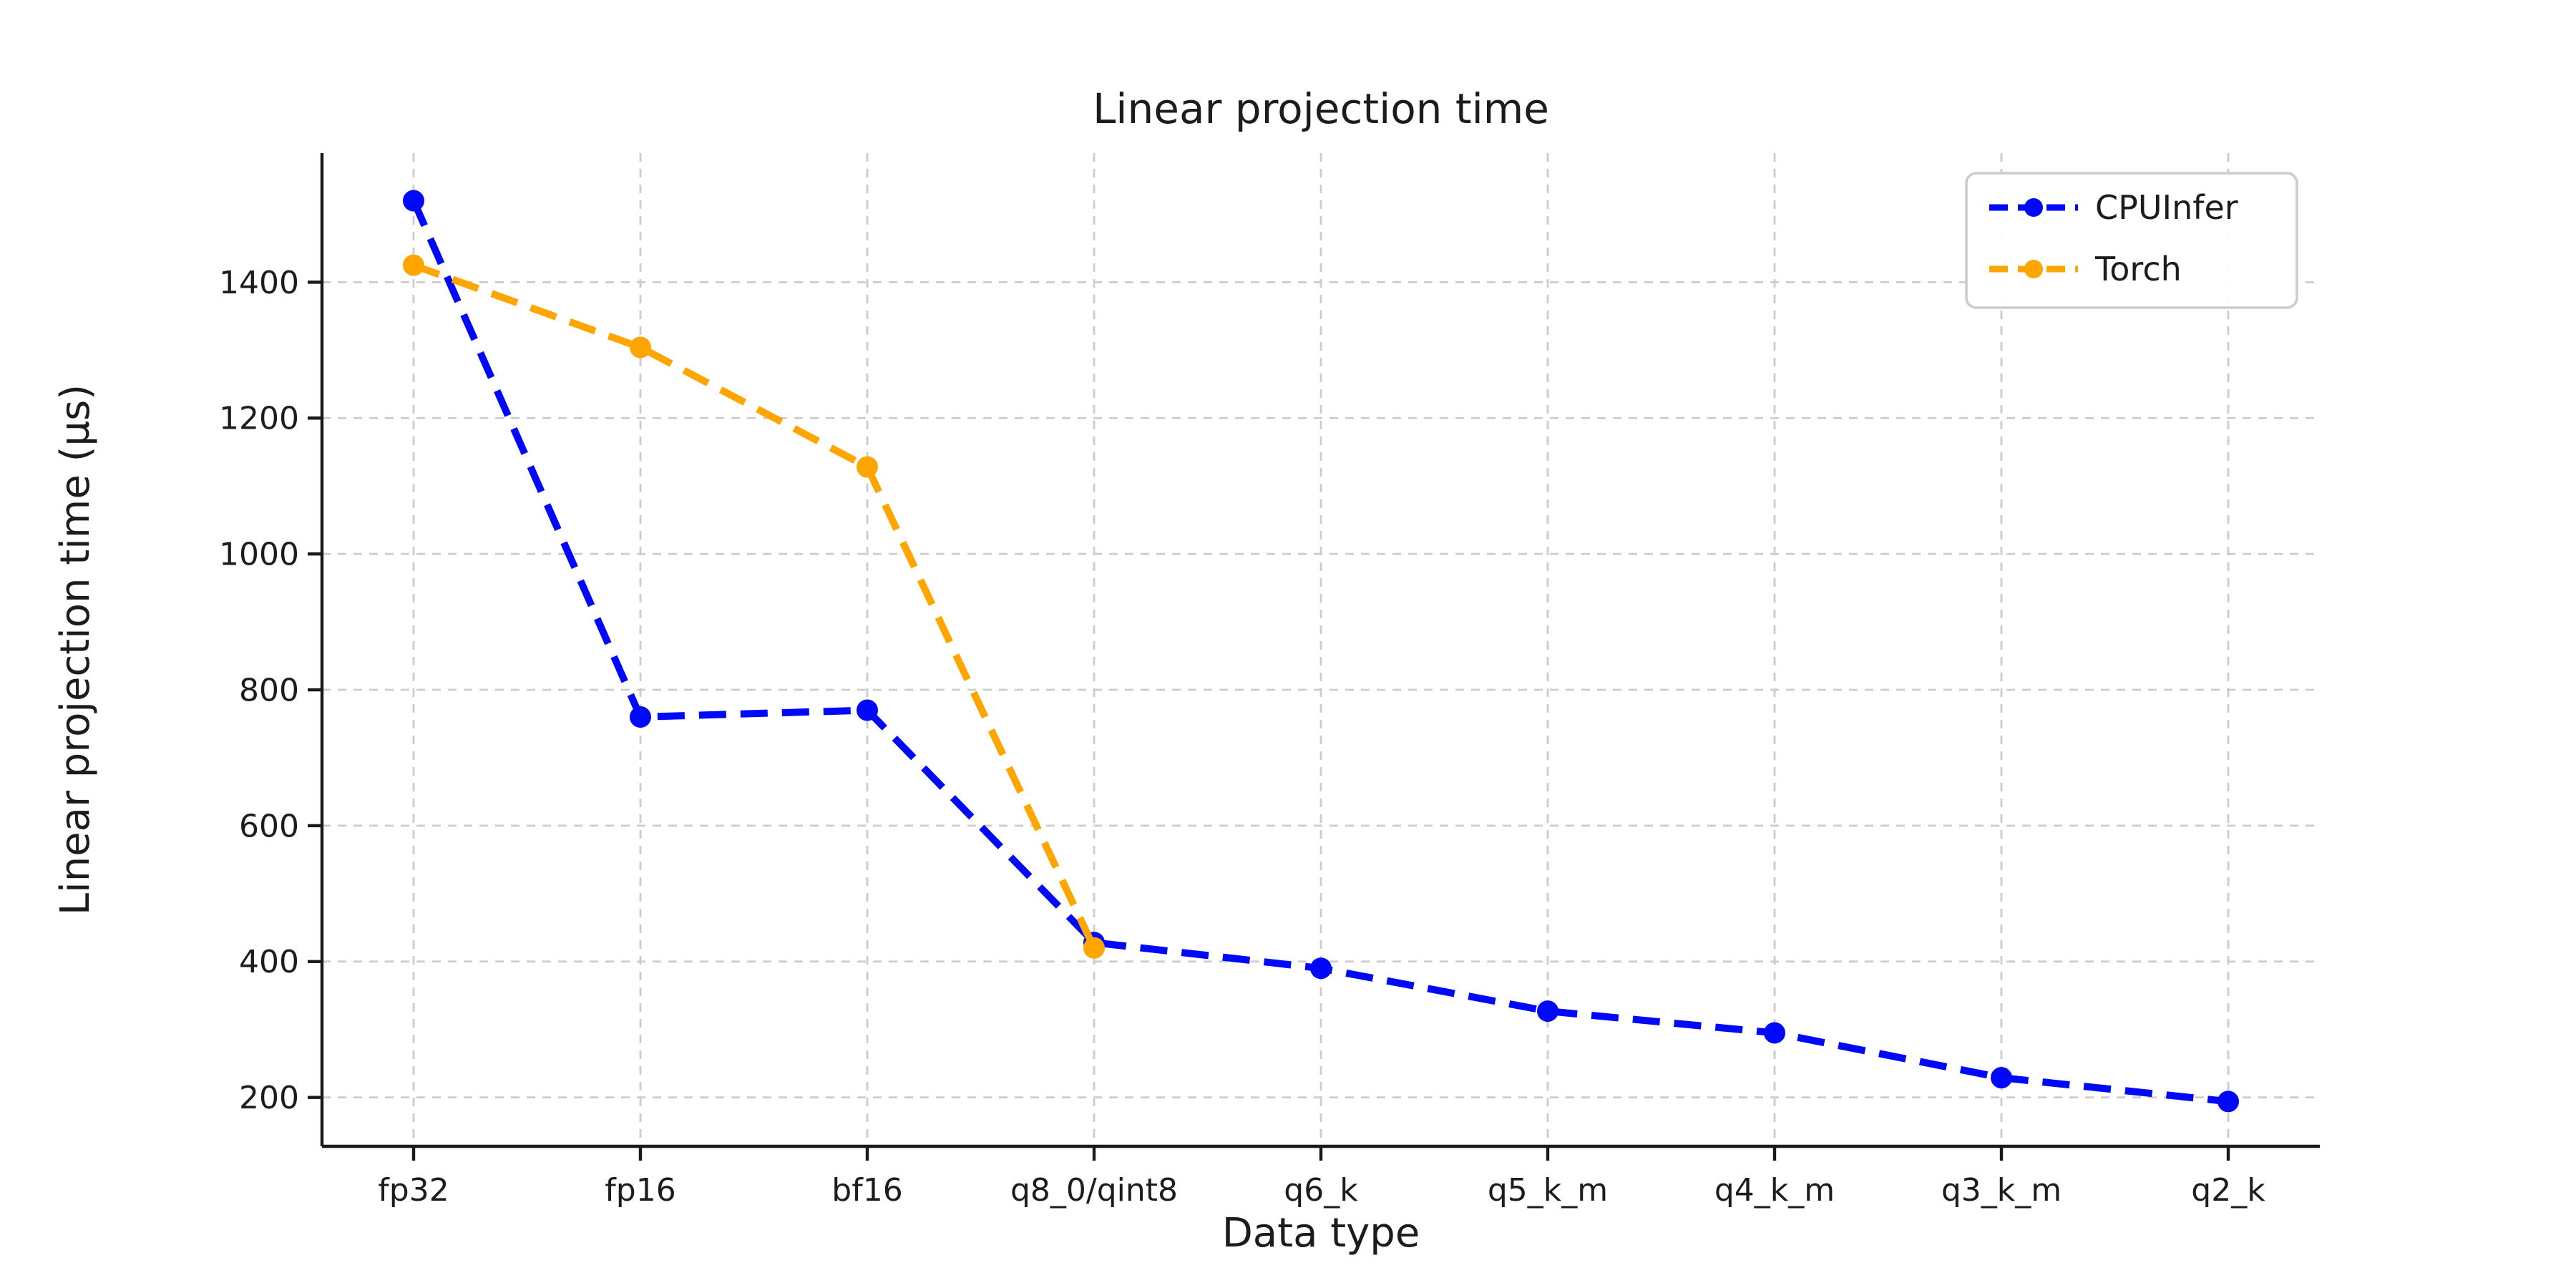 This screenshot has width=2576, height=1288. What do you see at coordinates (269, 1098) in the screenshot?
I see `y-tick-label-0: 200` at bounding box center [269, 1098].